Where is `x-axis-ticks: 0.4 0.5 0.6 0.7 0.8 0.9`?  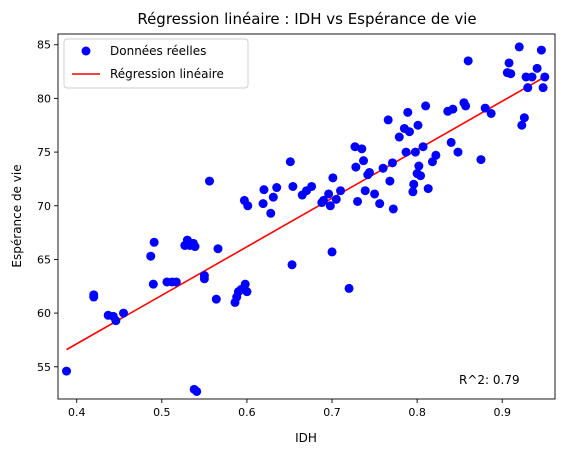 x-axis-ticks: 0.4 0.5 0.6 0.7 0.8 0.9 is located at coordinates (289, 409).